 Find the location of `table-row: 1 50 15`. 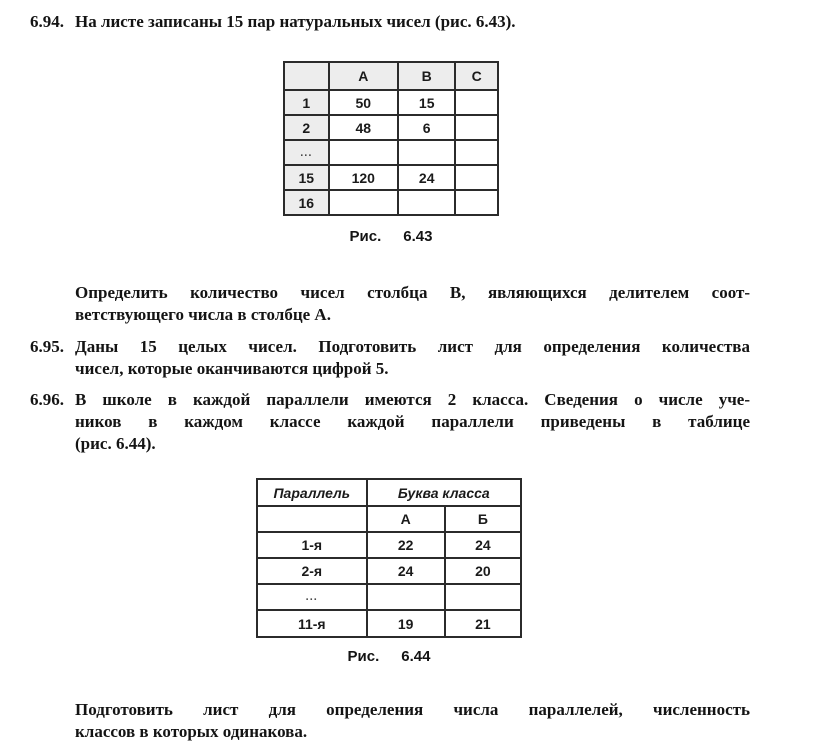

table-row: 1 50 15 is located at coordinates (391, 102).